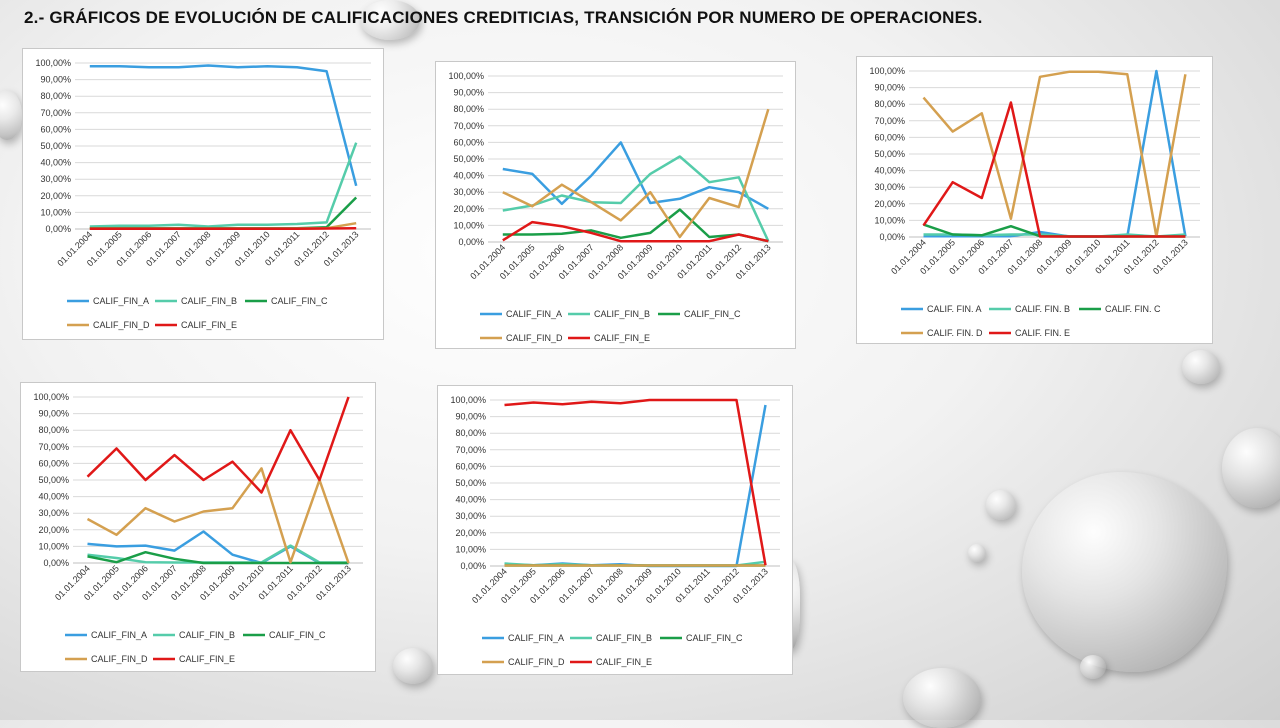 The width and height of the screenshot is (1280, 728). I want to click on legend-item: CALIF. FIN. E, so click(1029, 333).